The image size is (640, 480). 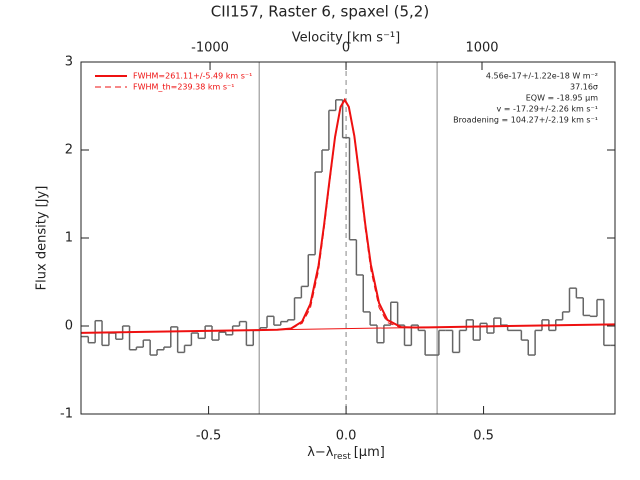 What do you see at coordinates (69, 150) in the screenshot?
I see `y-tick-label: 2` at bounding box center [69, 150].